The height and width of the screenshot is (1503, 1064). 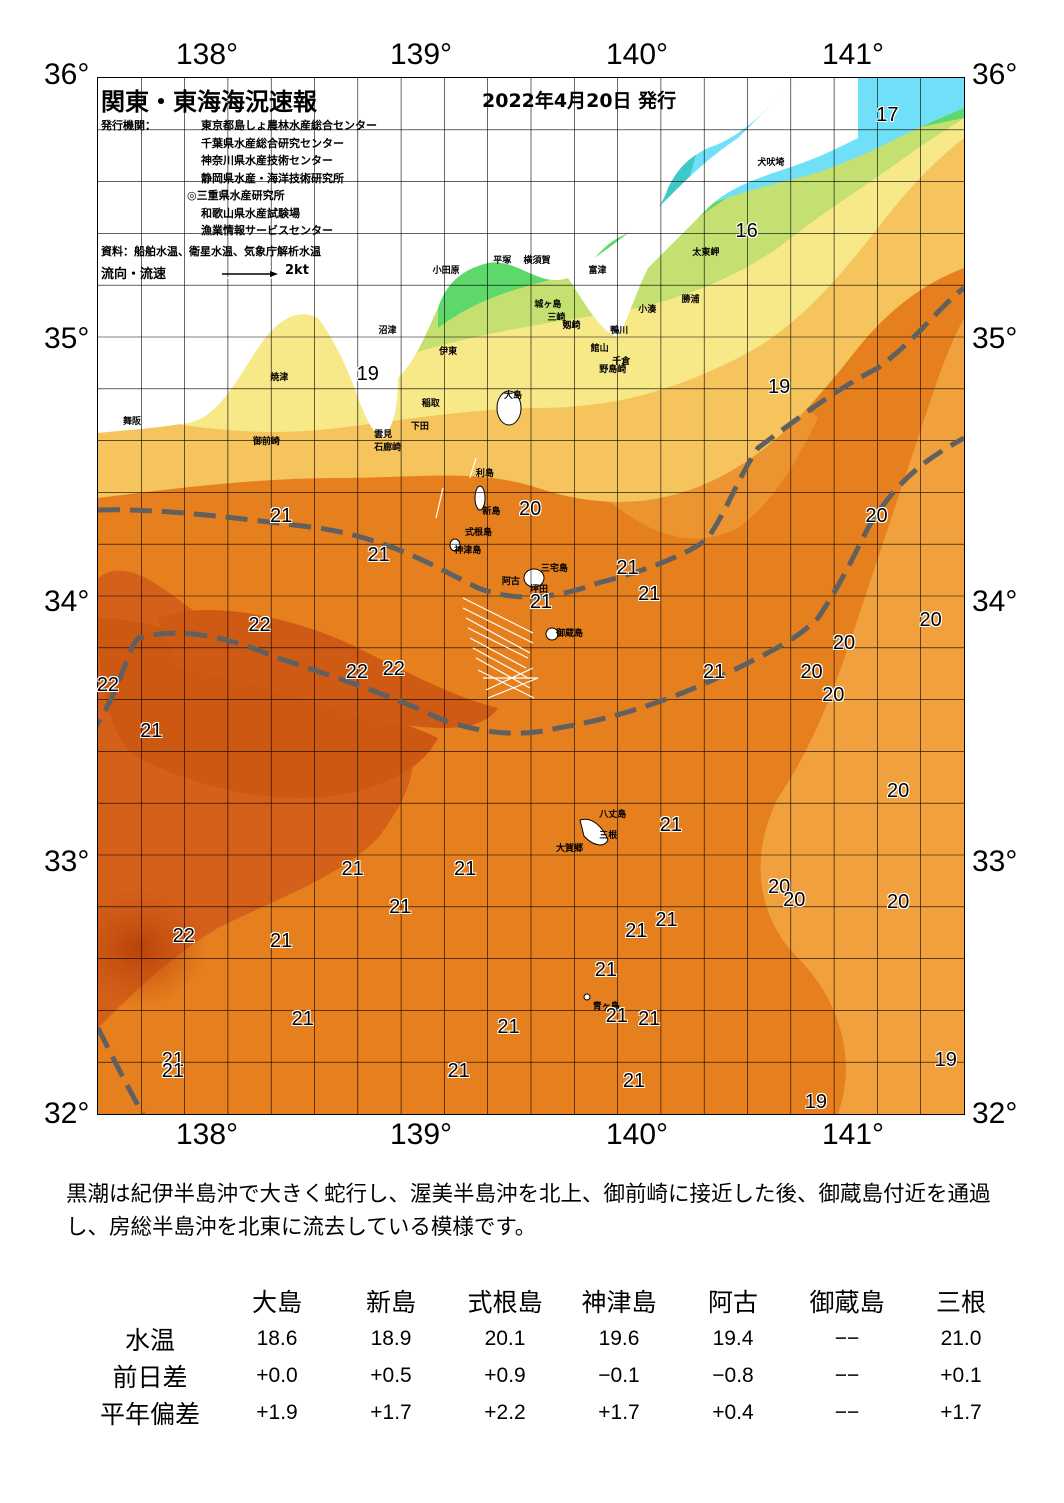 What do you see at coordinates (250, 213) in the screenshot?
I see `issuer-item: 和歌山県水産試験場` at bounding box center [250, 213].